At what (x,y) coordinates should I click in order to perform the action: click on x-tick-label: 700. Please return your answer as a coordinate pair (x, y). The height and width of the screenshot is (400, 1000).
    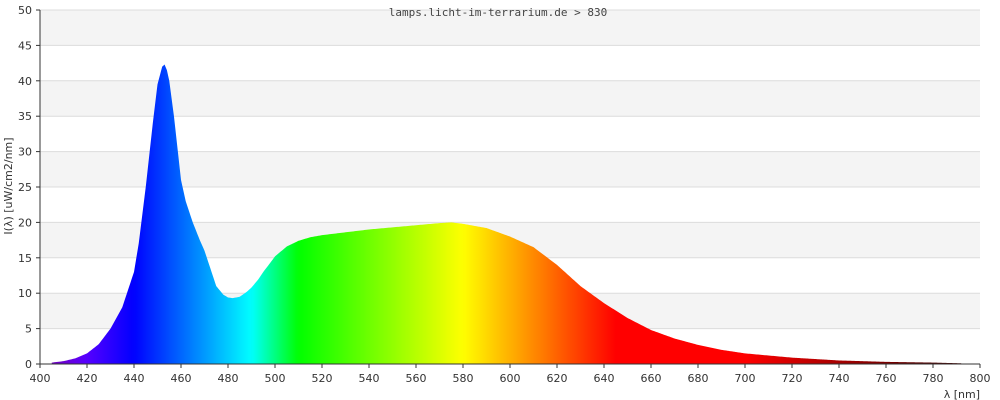
    Looking at the image, I should click on (745, 378).